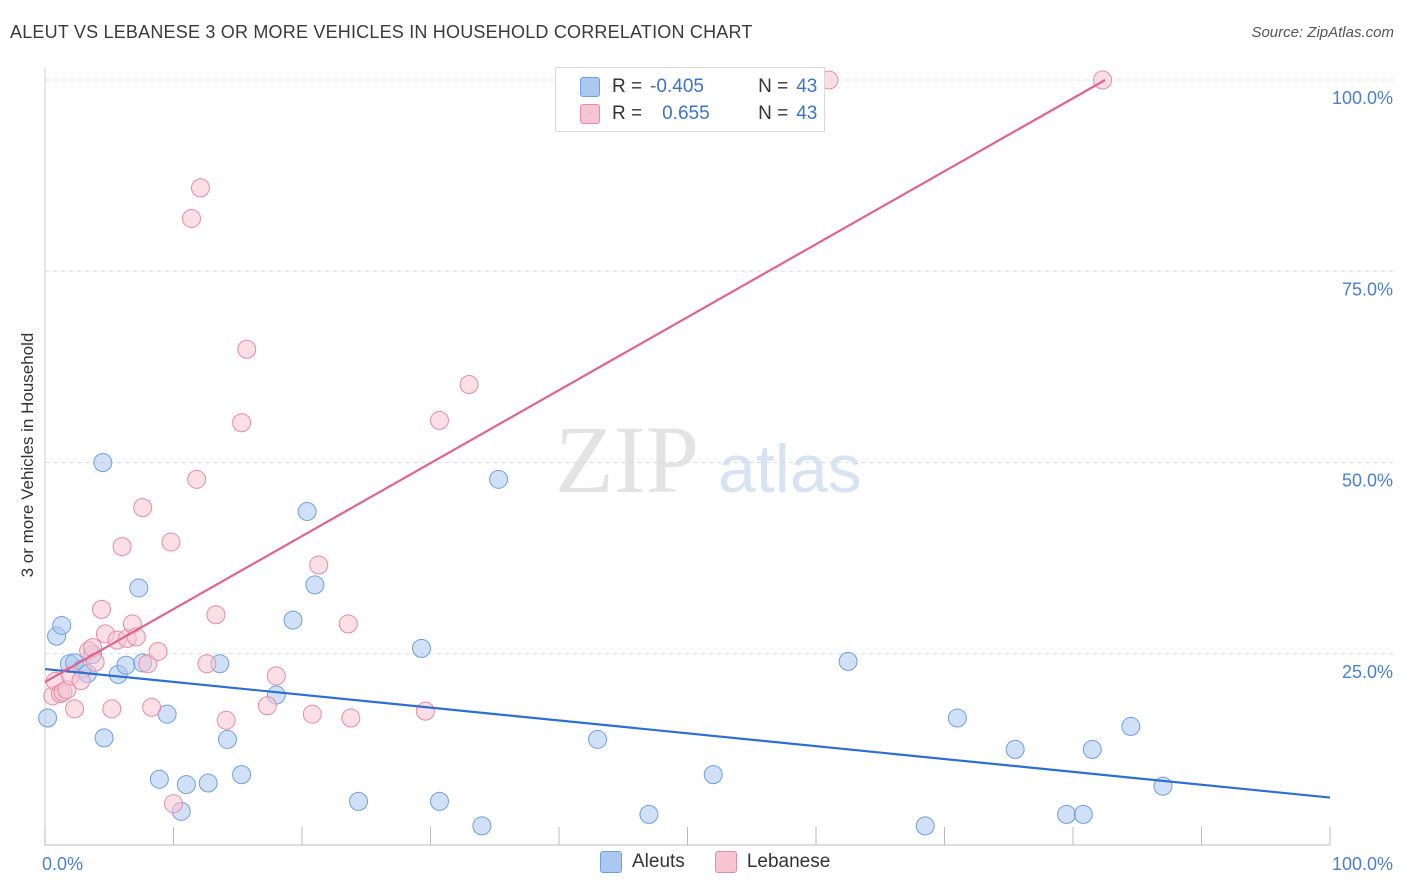 The width and height of the screenshot is (1406, 892). Describe the element at coordinates (62, 864) in the screenshot. I see `x-tick-label: 0.0%` at that location.